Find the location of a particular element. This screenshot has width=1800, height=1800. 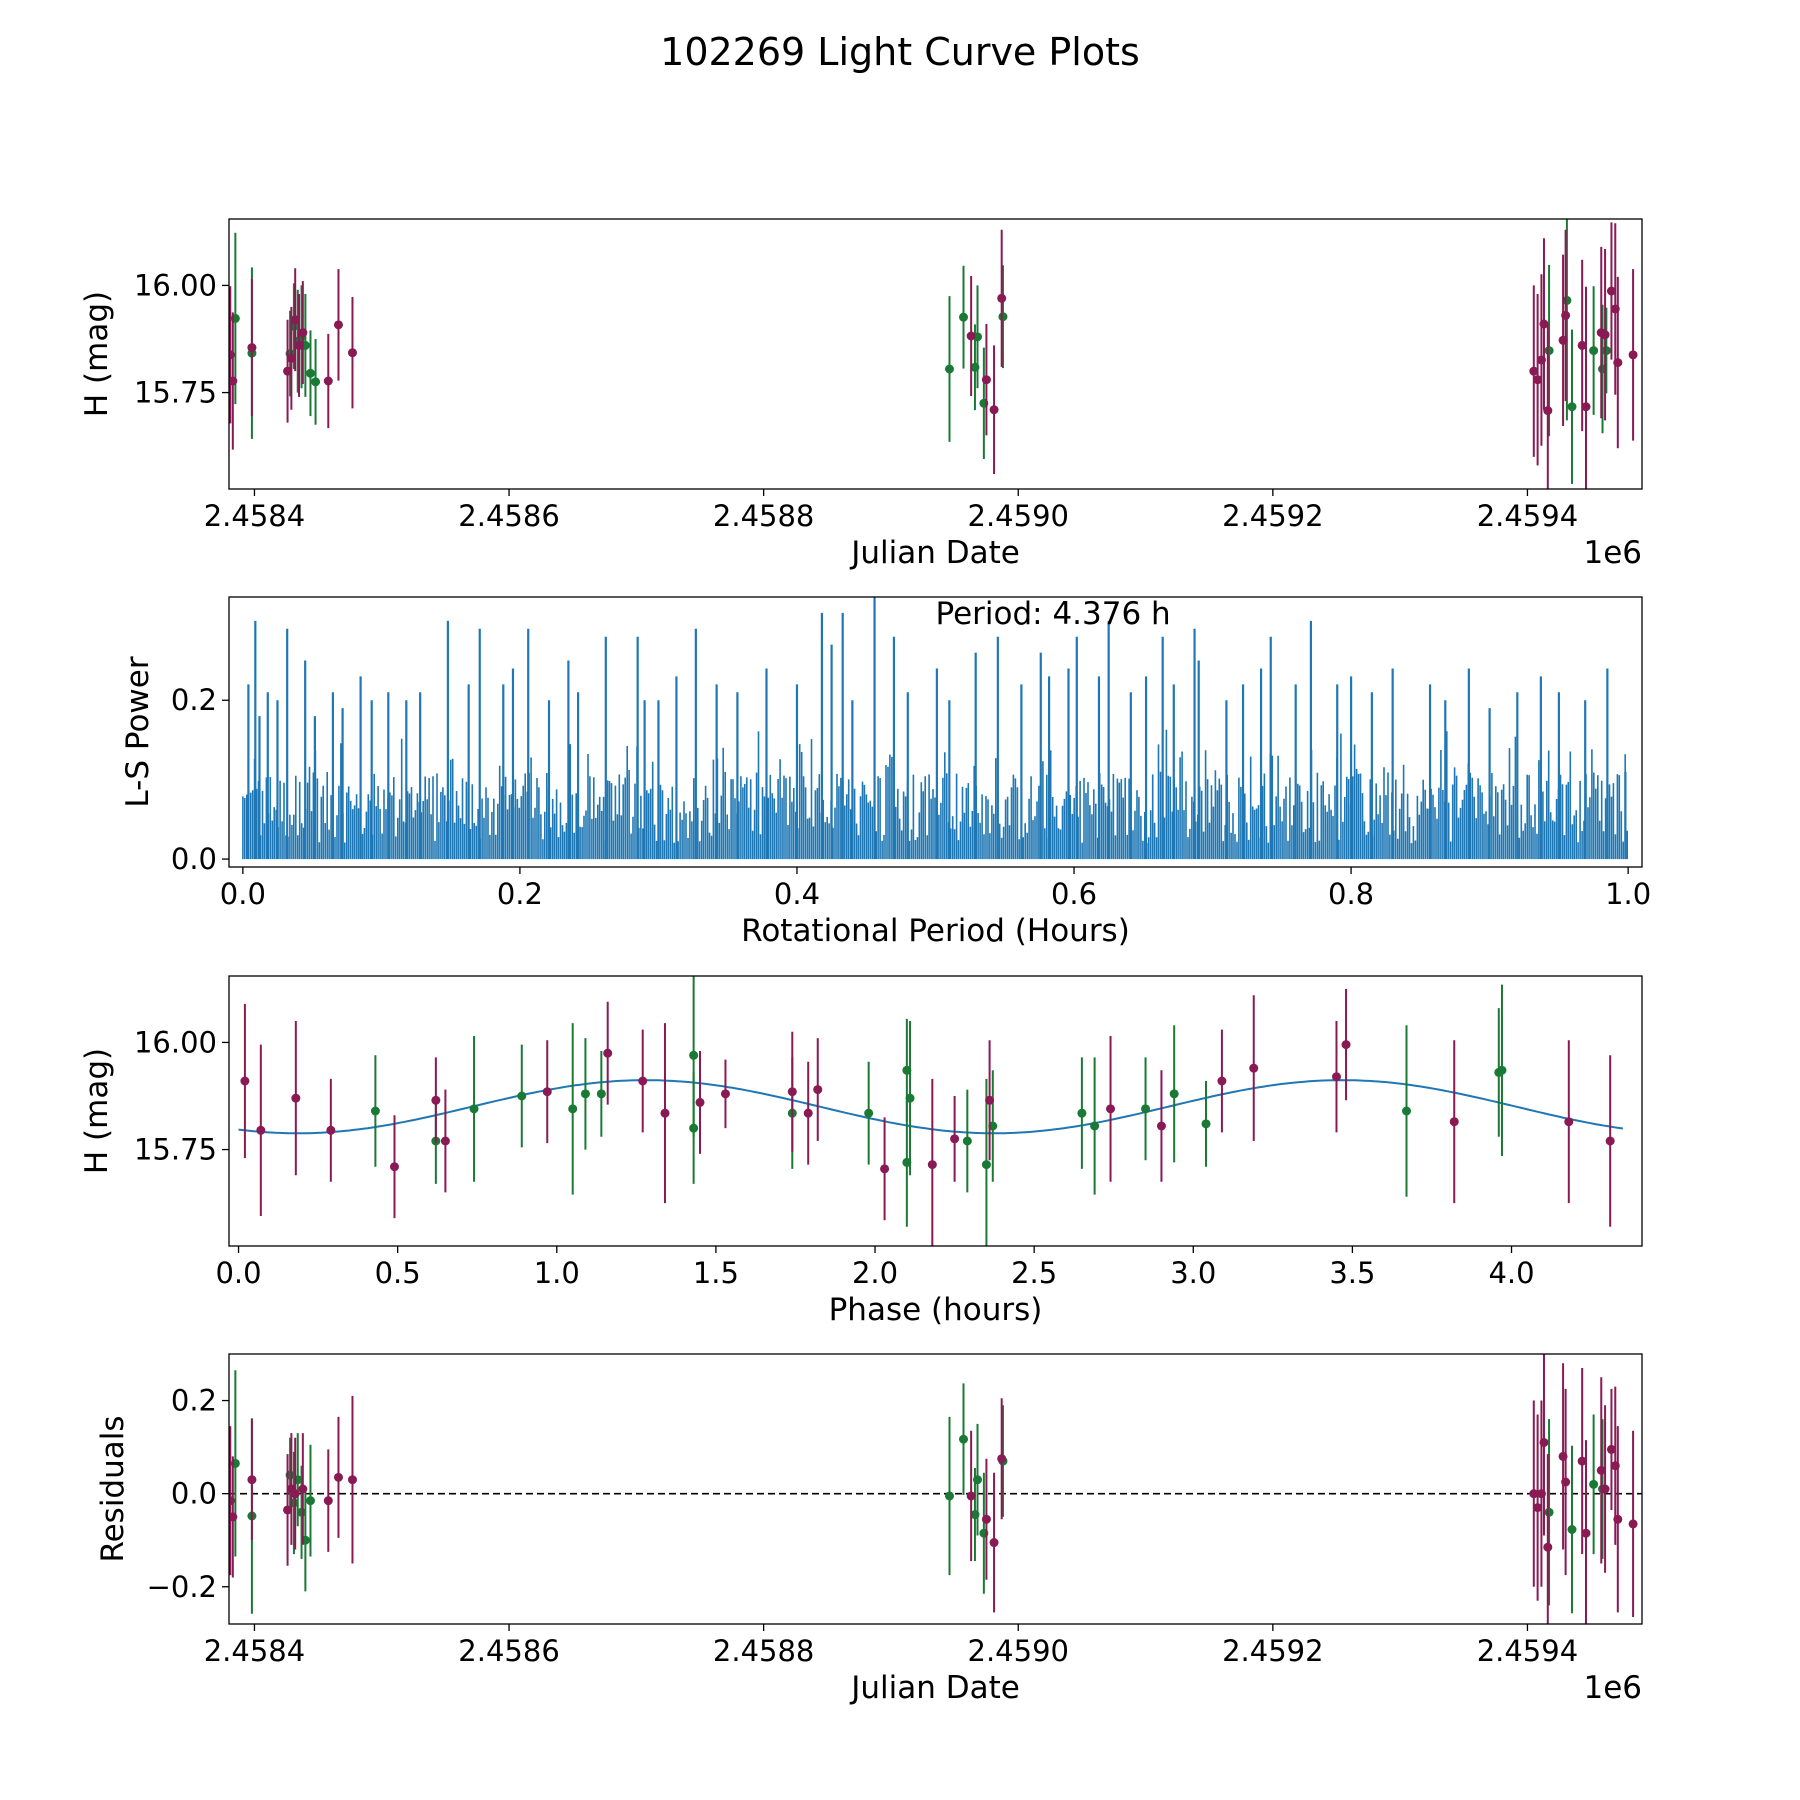

periodogram-body is located at coordinates (935, 794).